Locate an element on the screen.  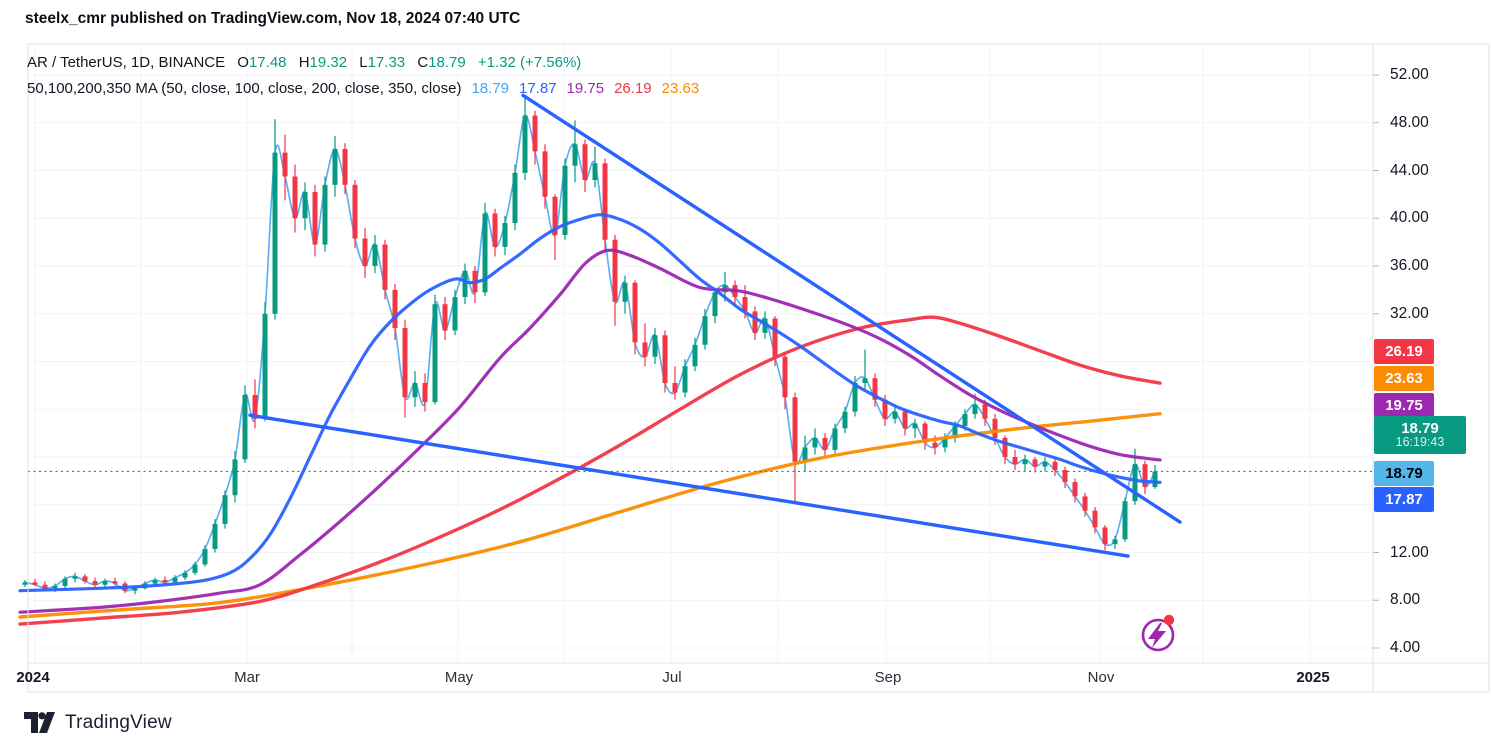
ma-legend-value: 23.63 is located at coordinates (680, 88).